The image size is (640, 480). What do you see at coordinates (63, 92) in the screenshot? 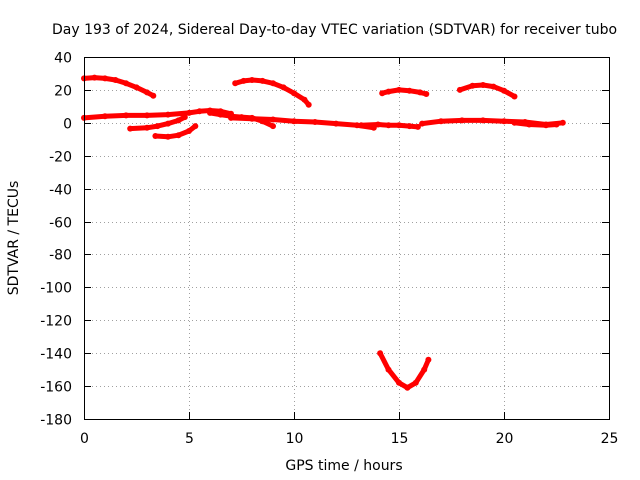
I see `y-tick-label: 20` at bounding box center [63, 92].